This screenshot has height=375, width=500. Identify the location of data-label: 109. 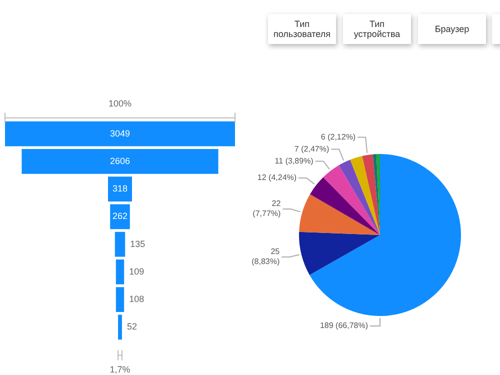
(136, 271).